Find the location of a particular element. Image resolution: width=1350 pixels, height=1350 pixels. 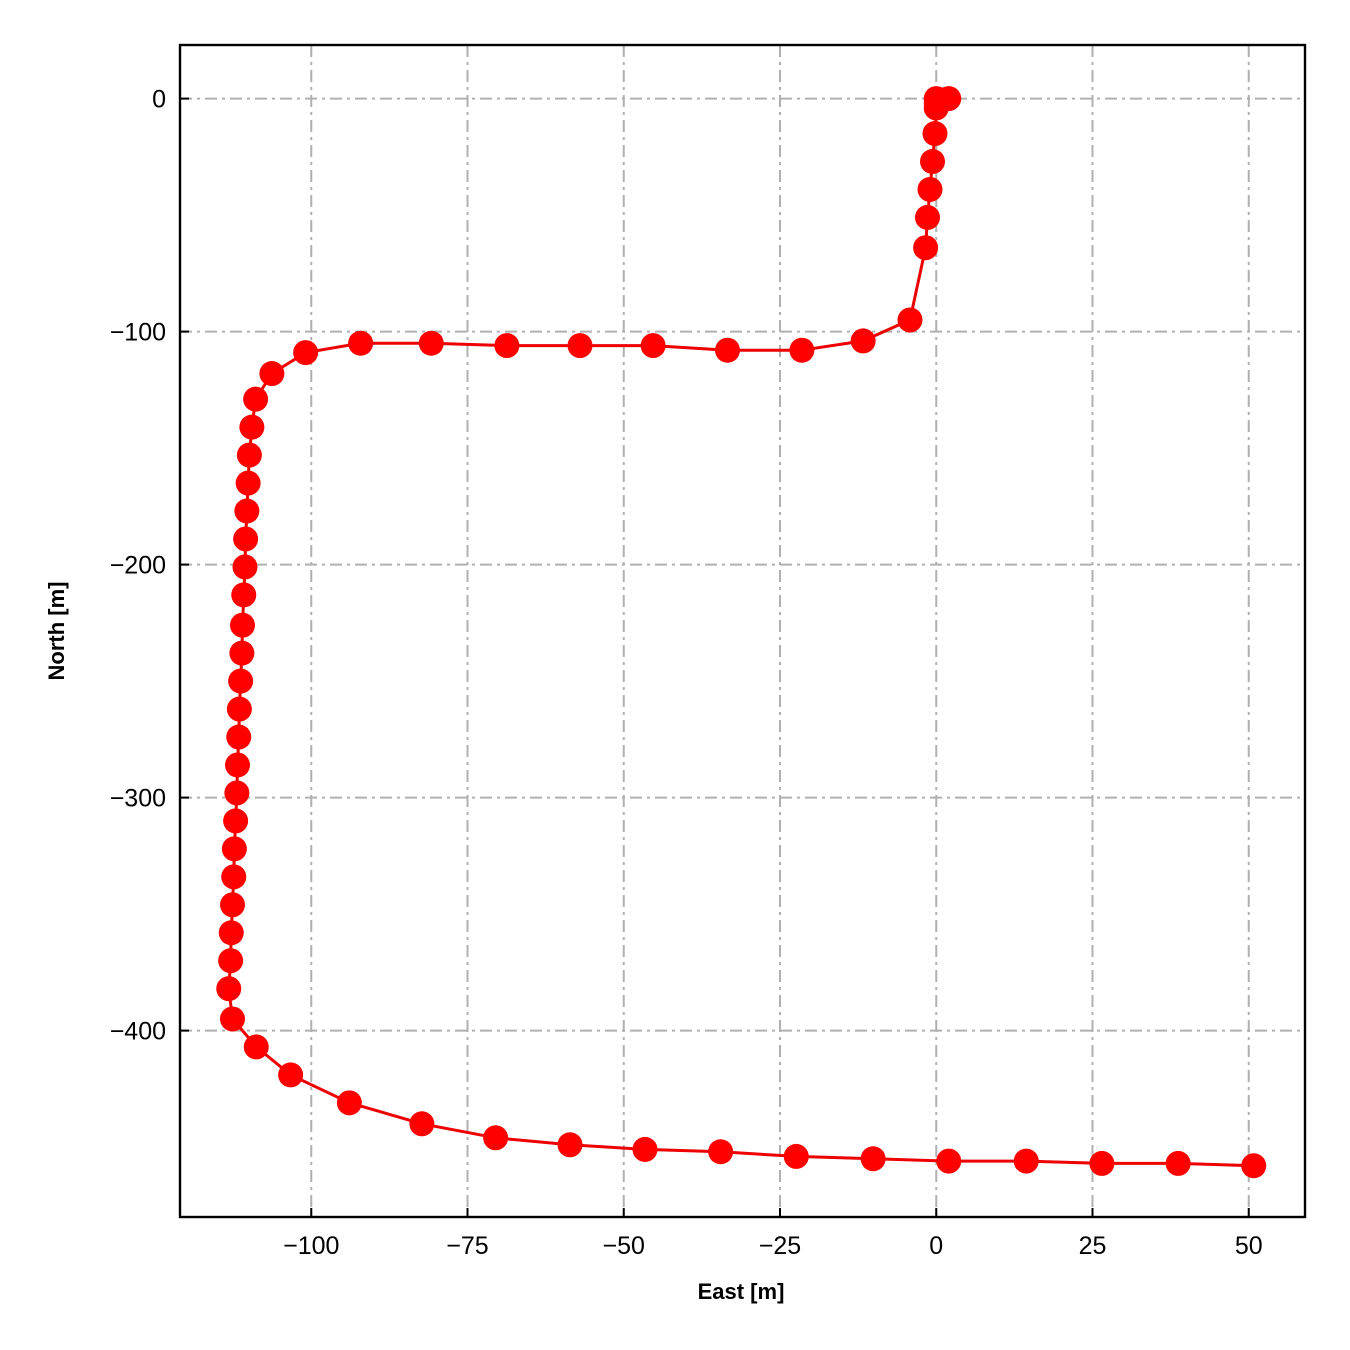

y-tick-label: 0 is located at coordinates (159, 100).